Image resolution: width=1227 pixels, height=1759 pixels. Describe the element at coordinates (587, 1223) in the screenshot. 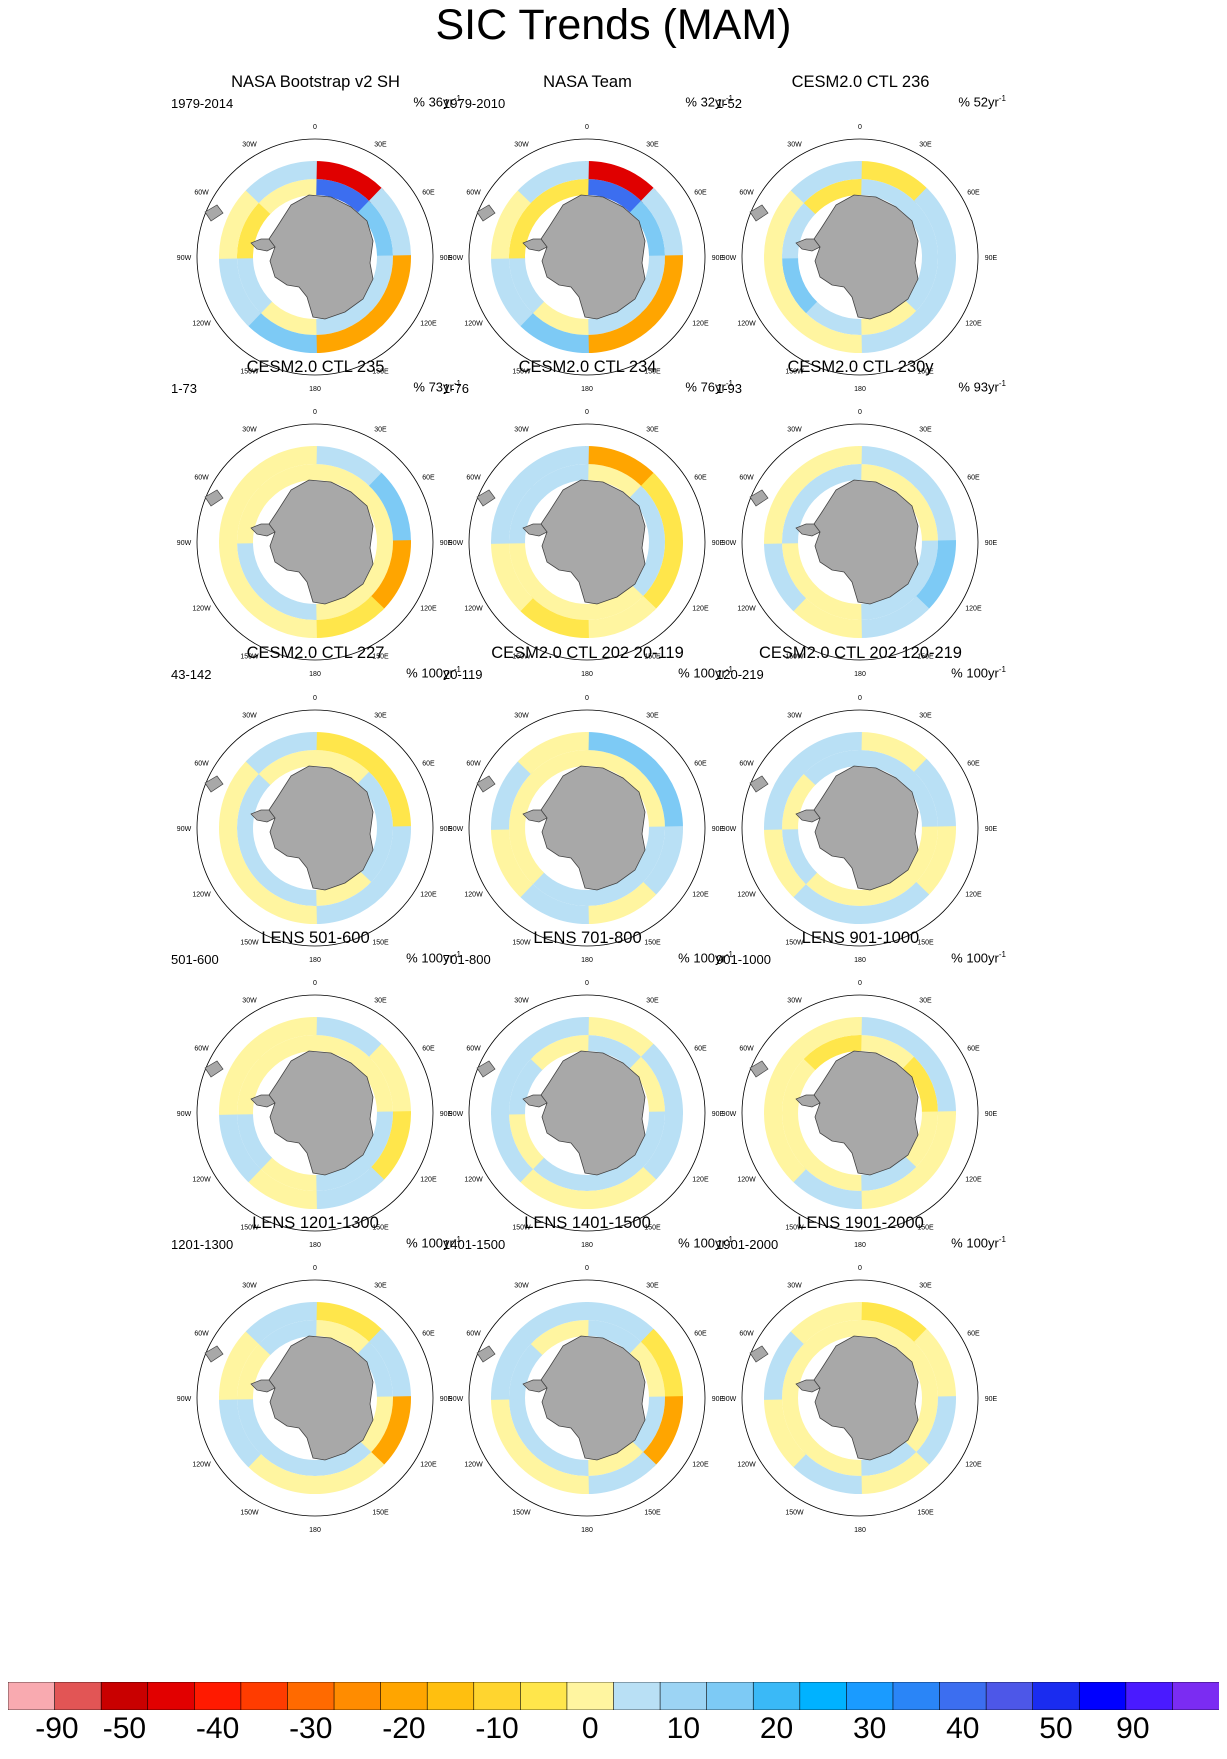

I see `panel-title: LENS 1401-1500` at that location.